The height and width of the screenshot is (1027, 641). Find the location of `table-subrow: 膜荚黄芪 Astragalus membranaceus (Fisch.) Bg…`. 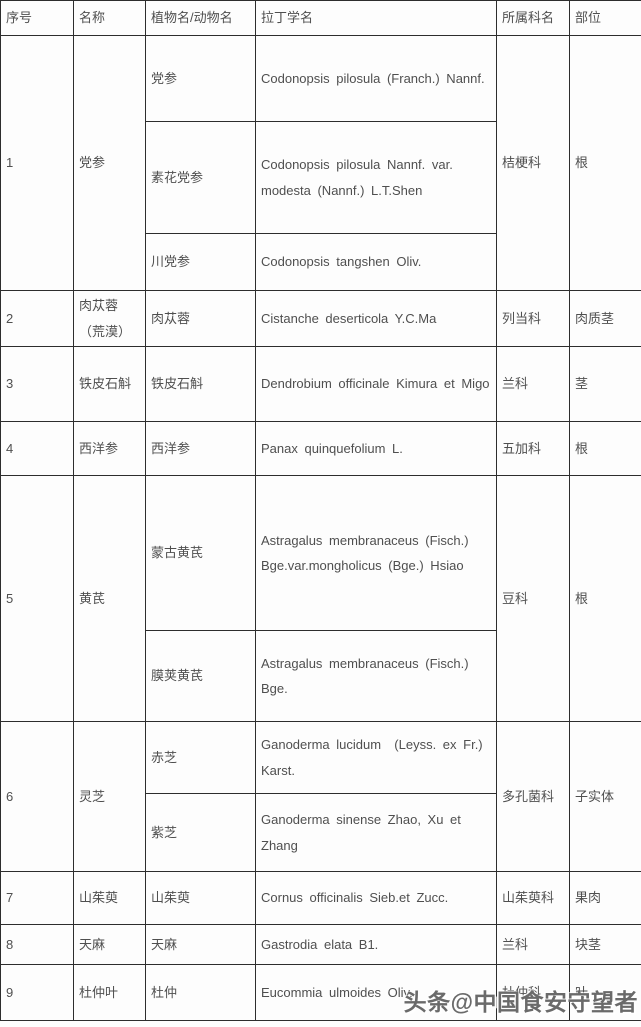

table-subrow: 膜荚黄芪 Astragalus membranaceus (Fisch.) Bg… is located at coordinates (321, 676).